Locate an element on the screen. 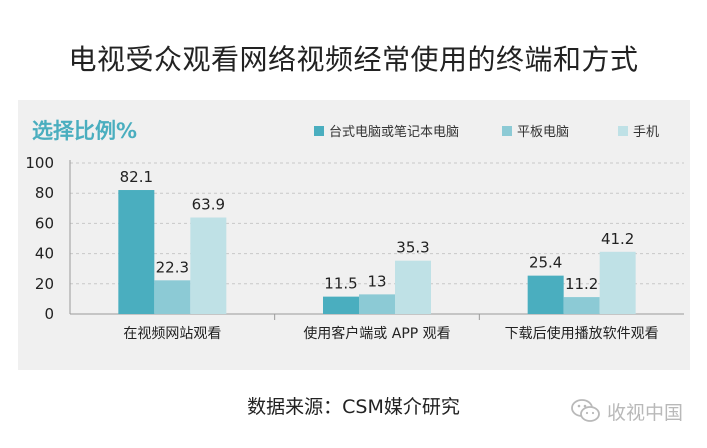  x-category-label-2: 使用客户端或 APP 观看 is located at coordinates (376, 333).